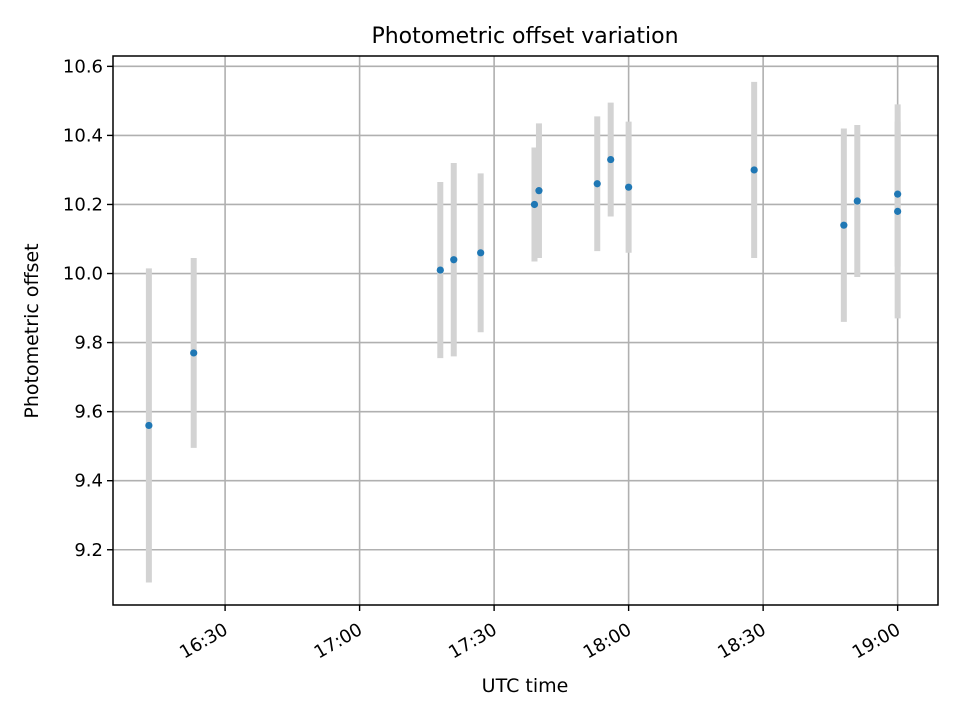  I want to click on y-tick-label: 9.6, so click(88, 412).